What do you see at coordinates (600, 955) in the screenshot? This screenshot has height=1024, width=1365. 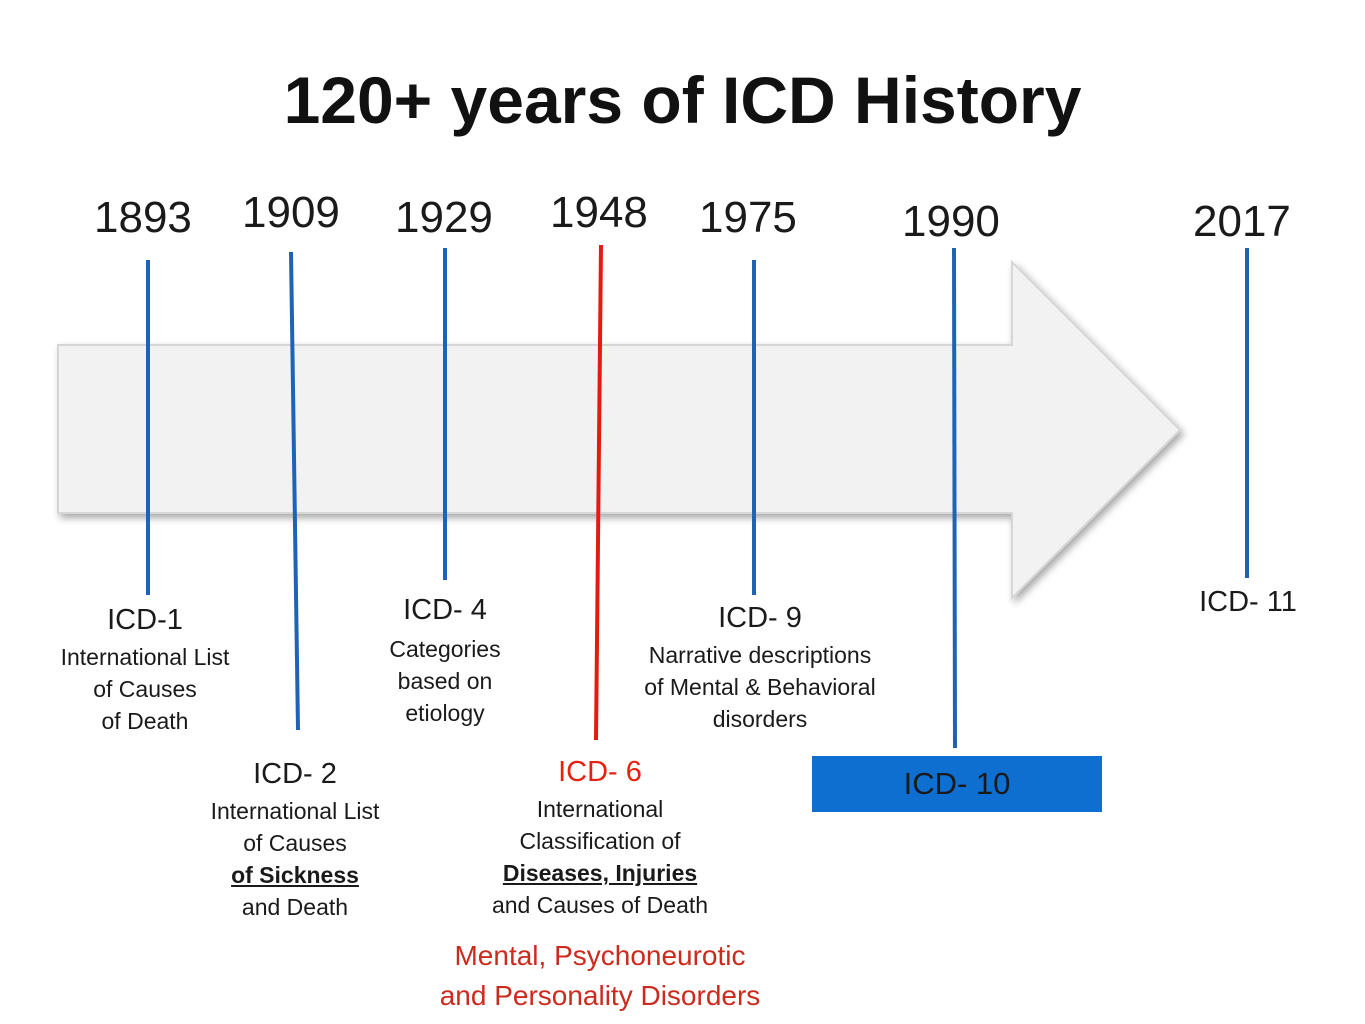 I see `icd6-mental-line: Mental, Psychoneurotic` at bounding box center [600, 955].